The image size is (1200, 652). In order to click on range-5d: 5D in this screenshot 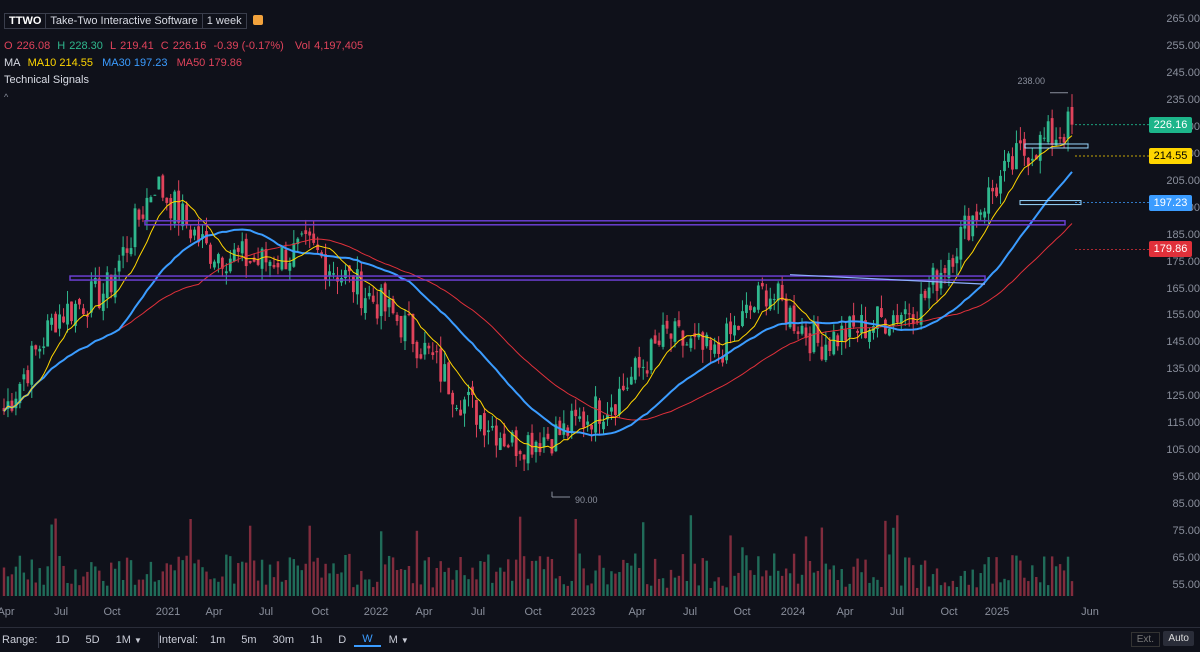, I will do `click(92, 640)`.